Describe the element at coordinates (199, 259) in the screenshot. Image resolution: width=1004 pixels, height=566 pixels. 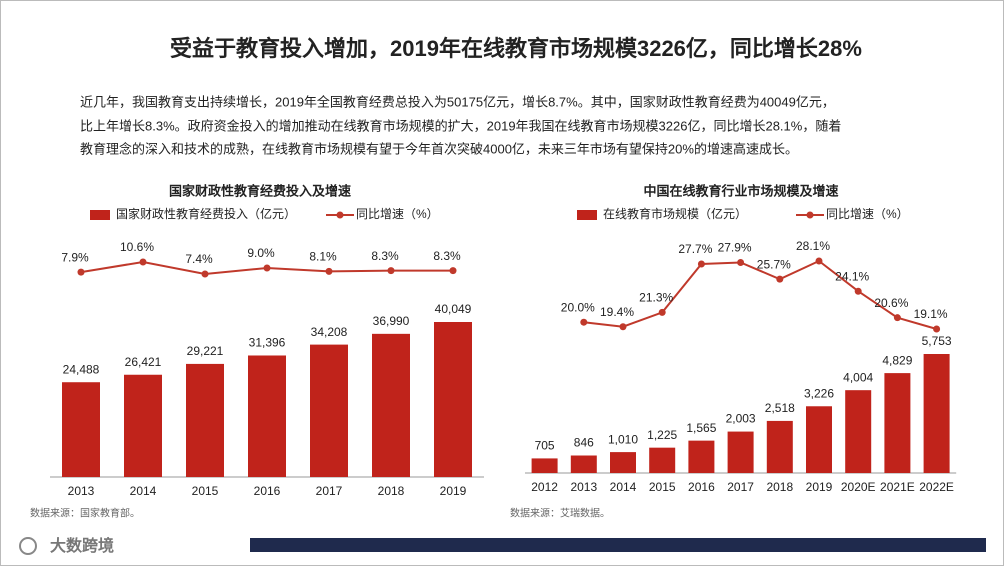
I see `data-label: 7.4%` at that location.